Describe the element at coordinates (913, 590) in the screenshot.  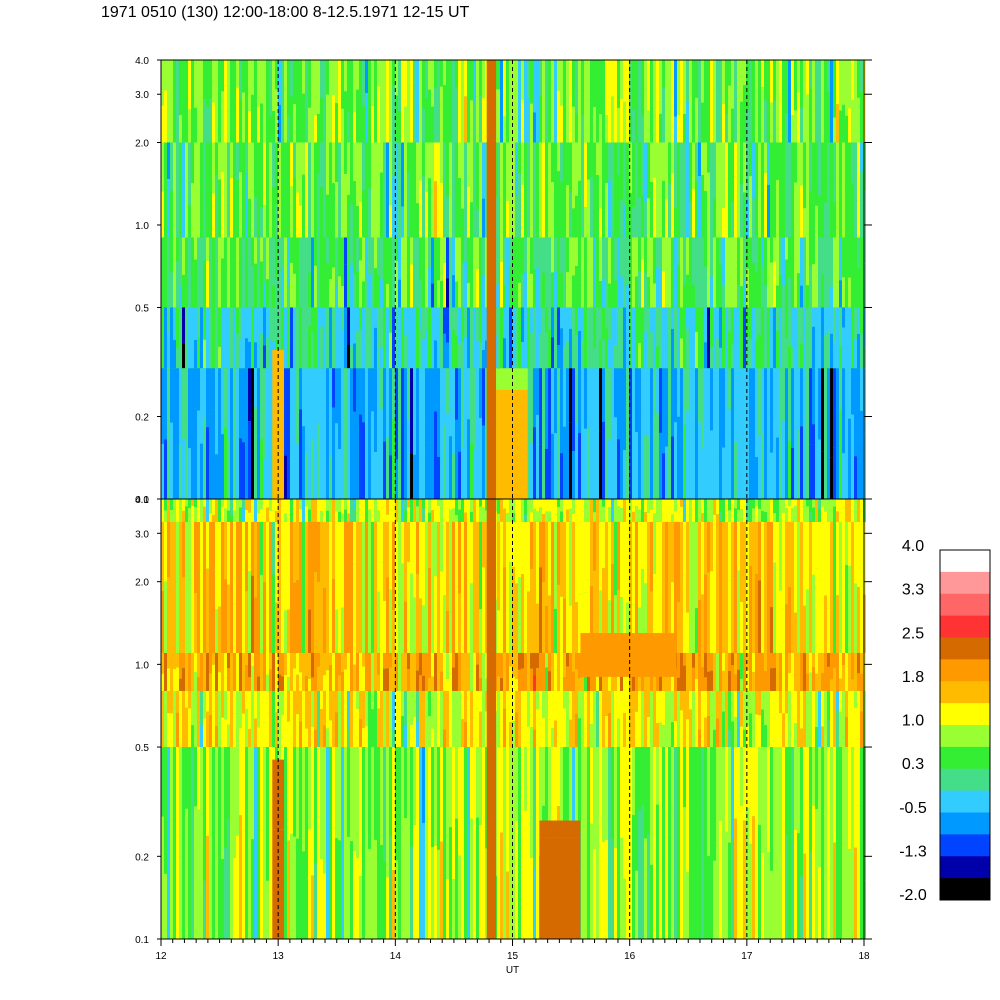
I see `colorbar-label: 3.3` at that location.